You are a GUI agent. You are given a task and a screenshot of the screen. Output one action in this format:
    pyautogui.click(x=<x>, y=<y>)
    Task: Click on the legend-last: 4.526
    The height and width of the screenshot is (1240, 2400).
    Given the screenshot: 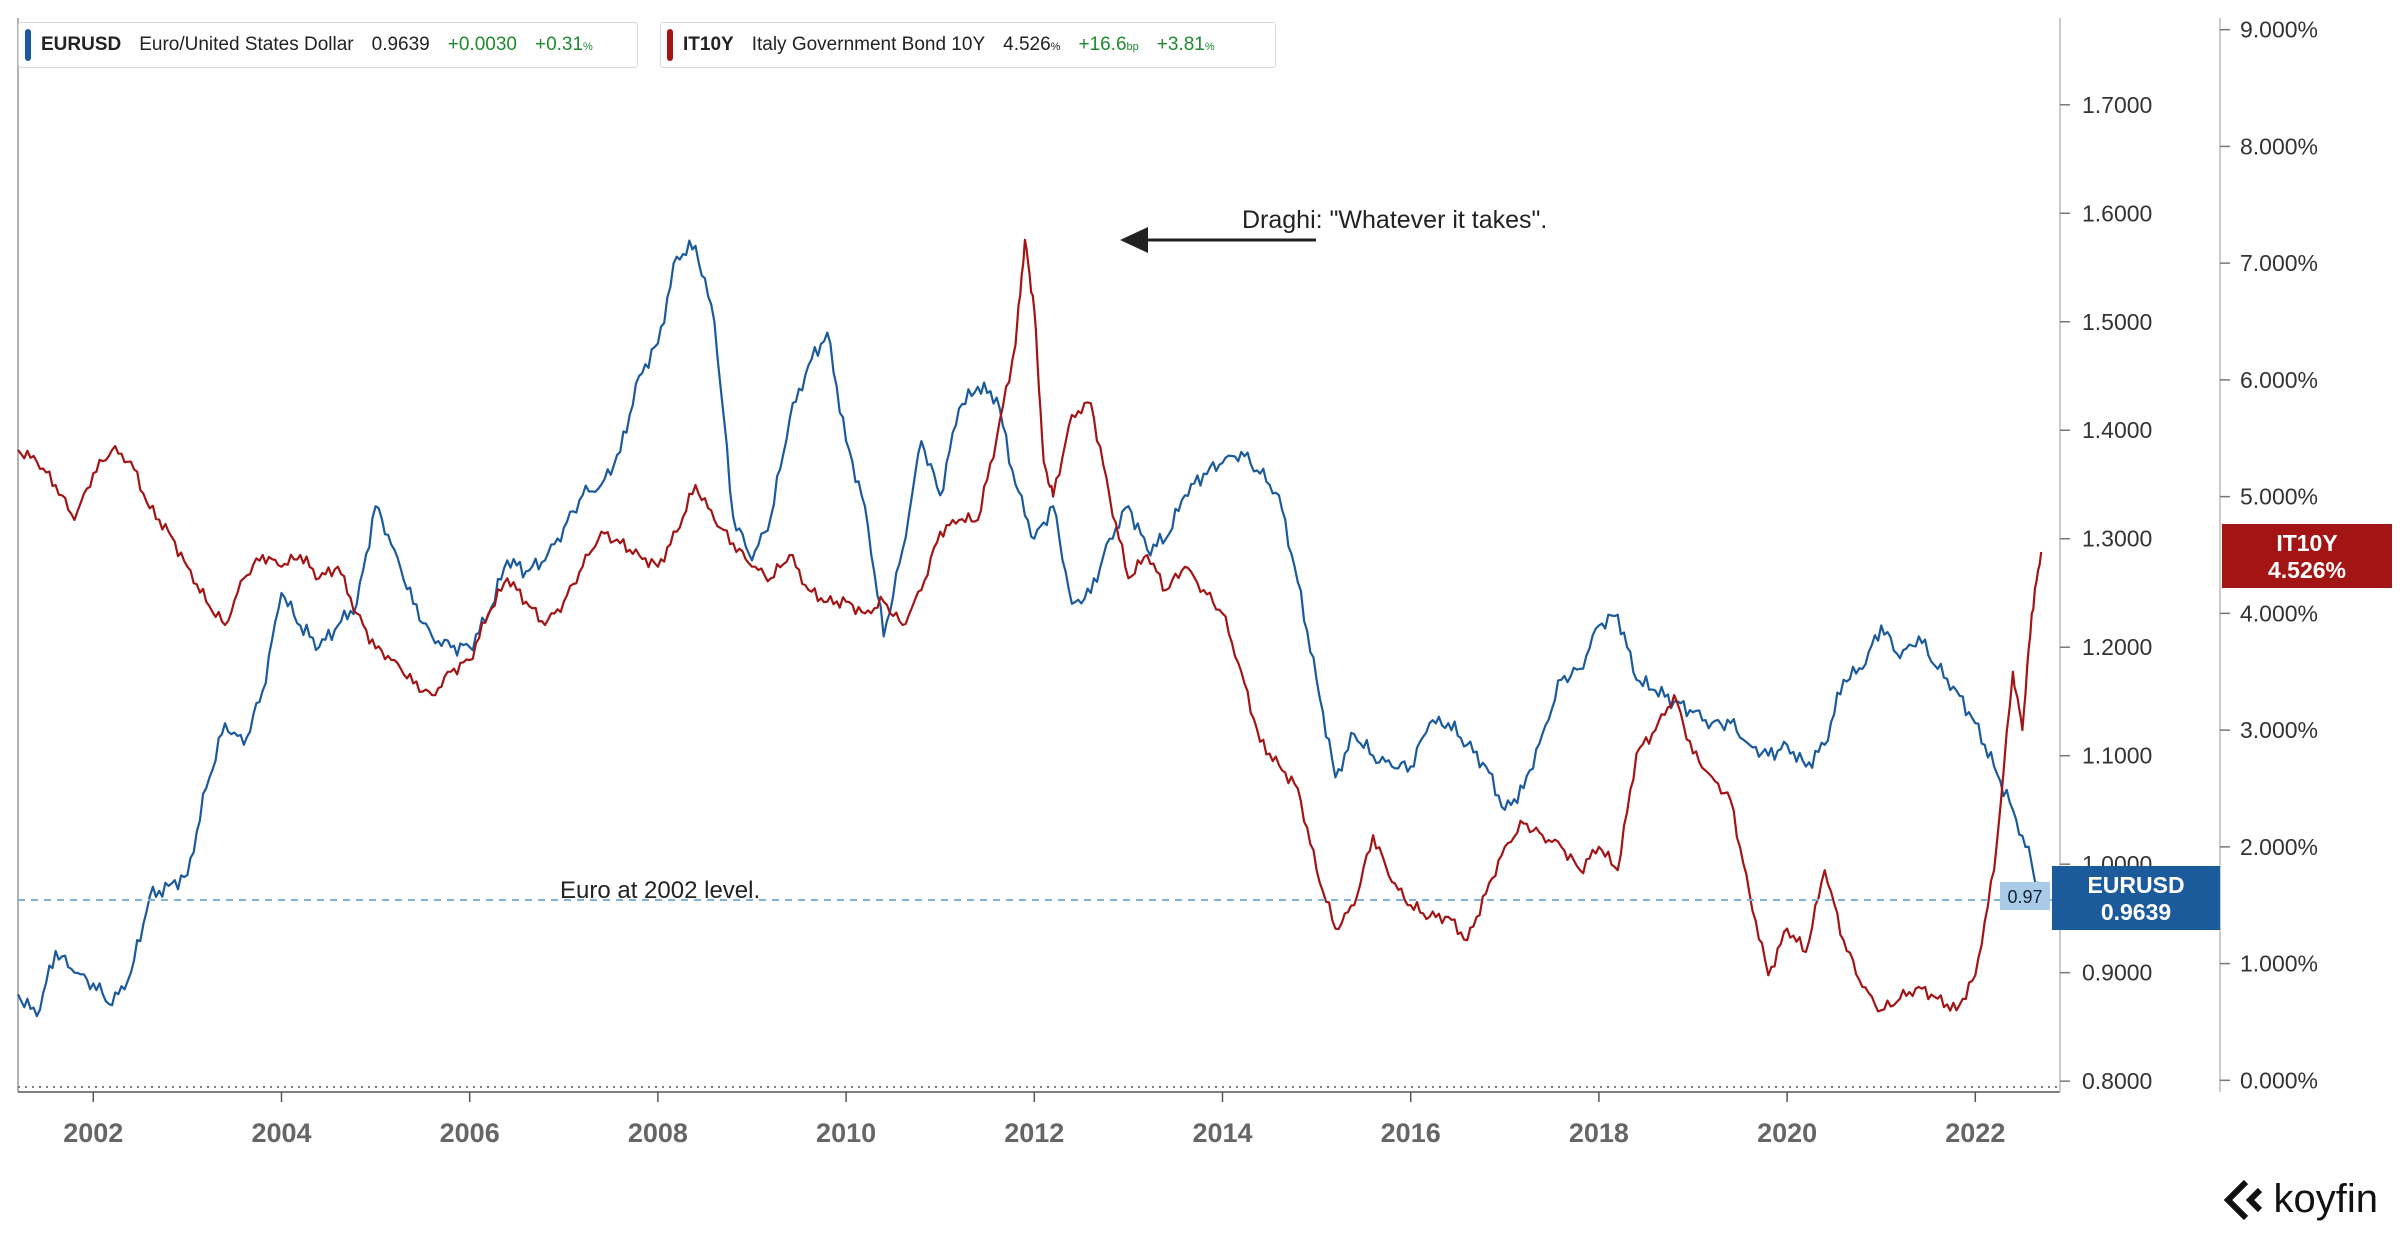 What is the action you would take?
    pyautogui.click(x=1027, y=44)
    